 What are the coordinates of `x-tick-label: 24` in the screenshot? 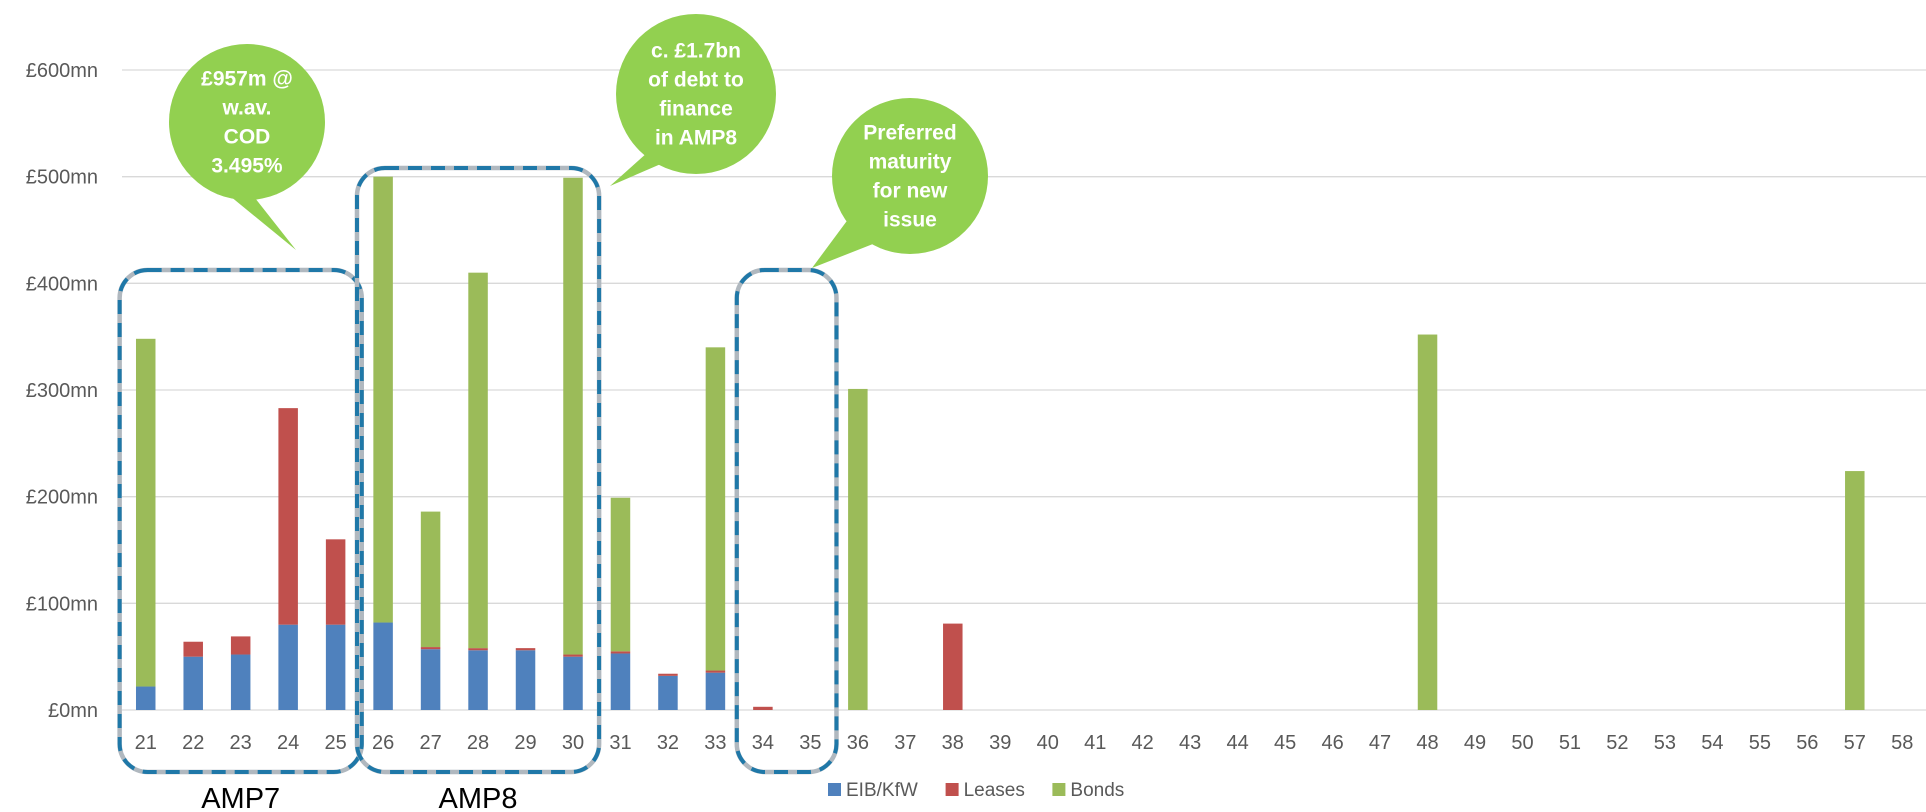 It's located at (288, 743).